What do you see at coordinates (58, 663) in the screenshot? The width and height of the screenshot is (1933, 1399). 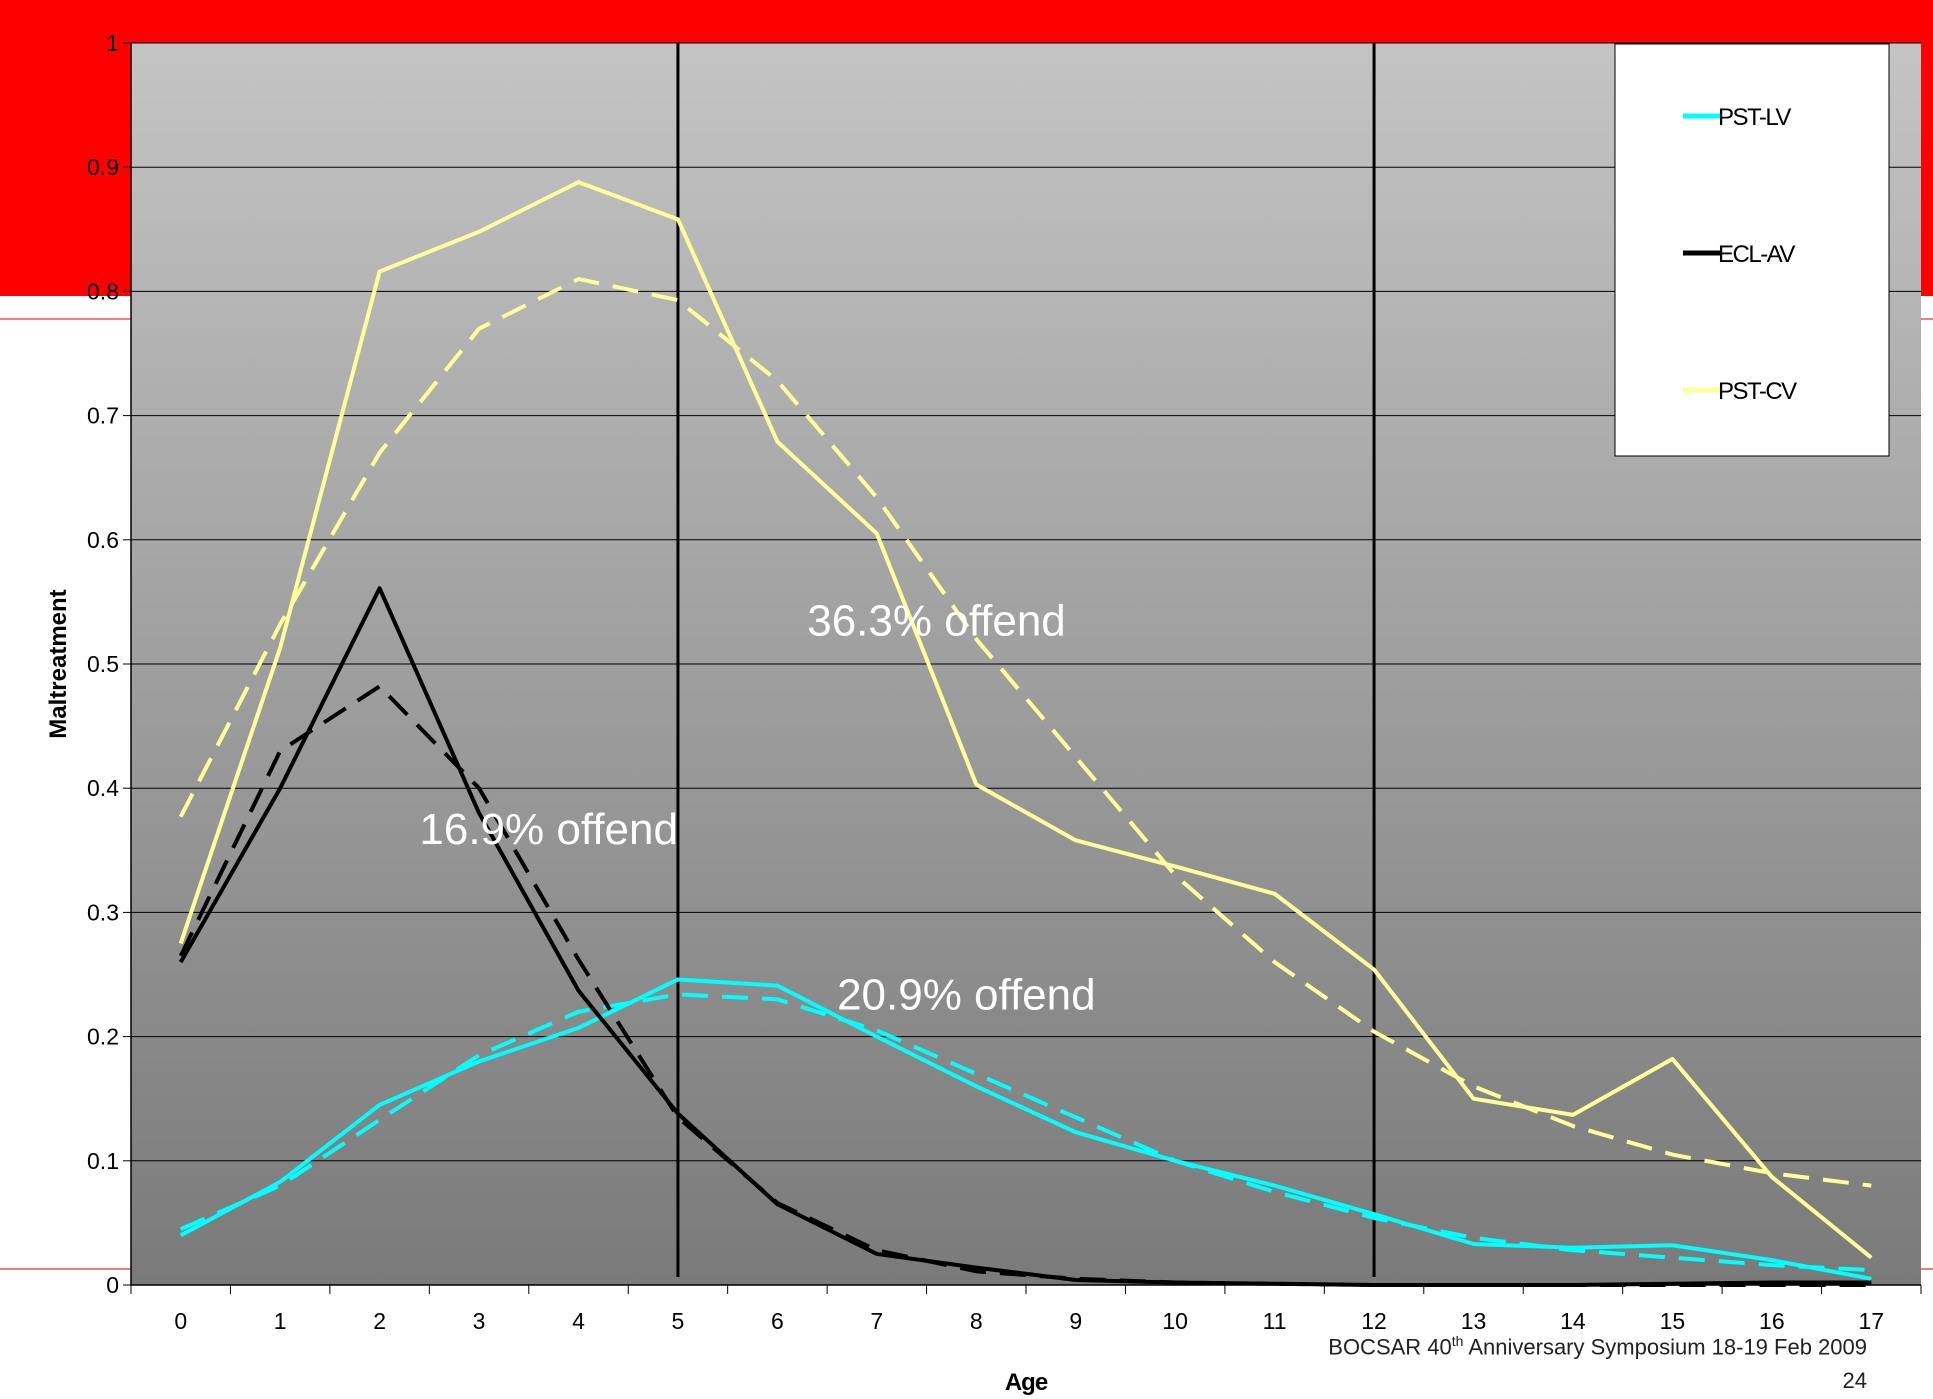 I see `y-axis-title: Maltreatment` at bounding box center [58, 663].